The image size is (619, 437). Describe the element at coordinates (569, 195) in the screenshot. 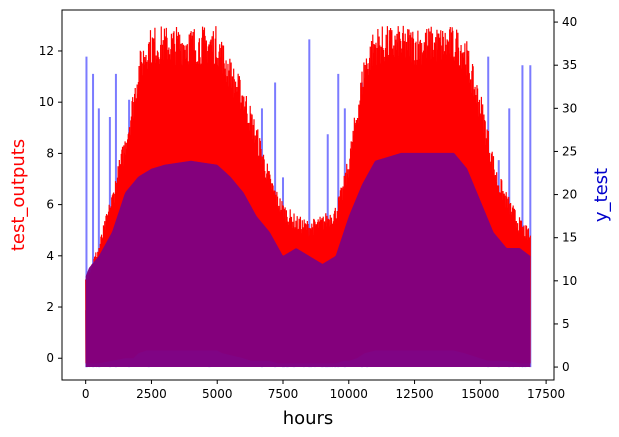

I see `right-y-tick-label: 20` at that location.